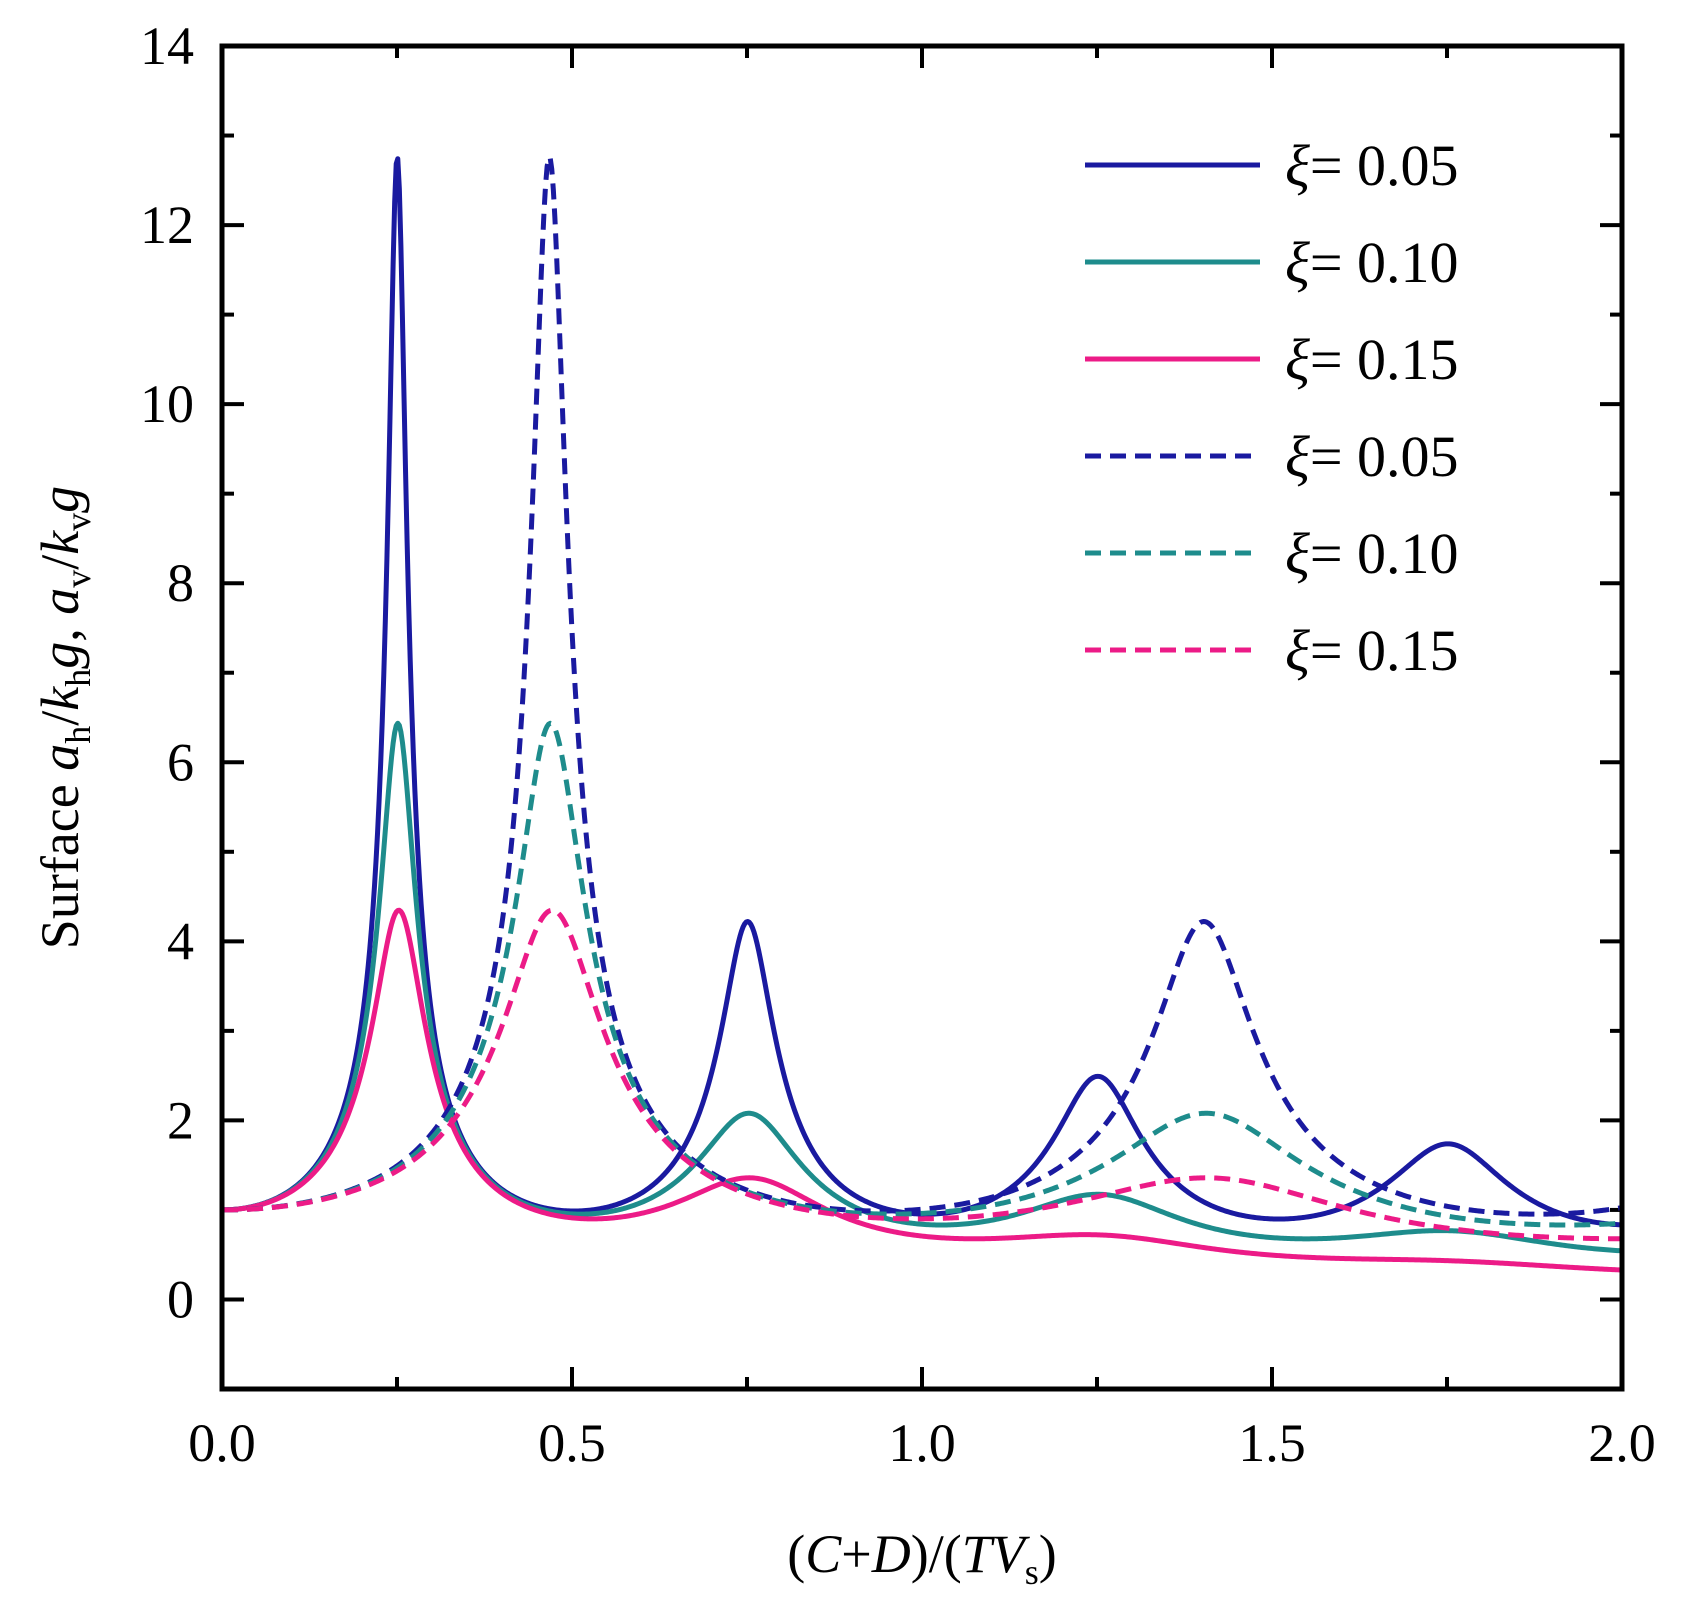 This screenshot has height=1611, width=1684. What do you see at coordinates (167, 404) in the screenshot?
I see `y-tick-label: 10` at bounding box center [167, 404].